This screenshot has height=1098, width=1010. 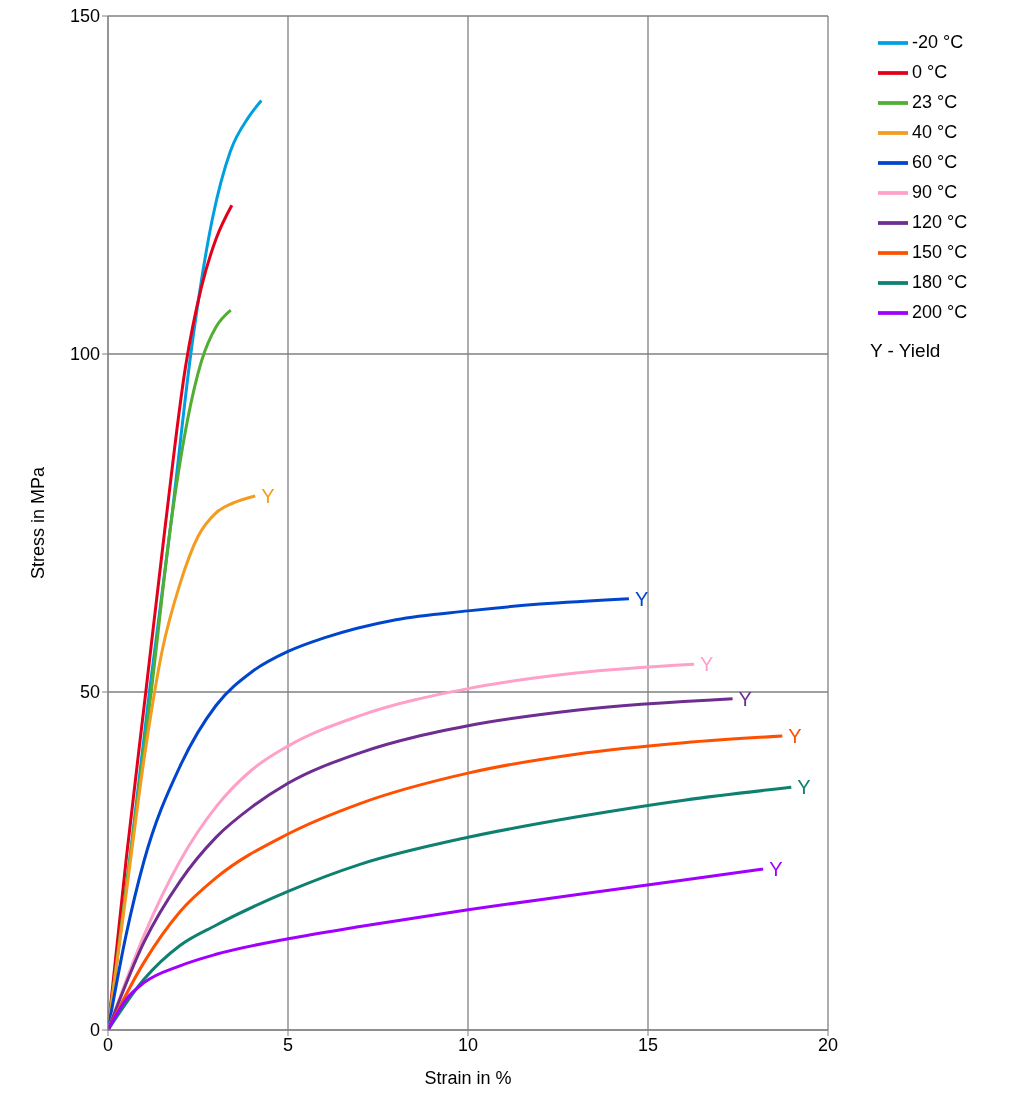 What do you see at coordinates (468, 1044) in the screenshot?
I see `x-tick-label: 10` at bounding box center [468, 1044].